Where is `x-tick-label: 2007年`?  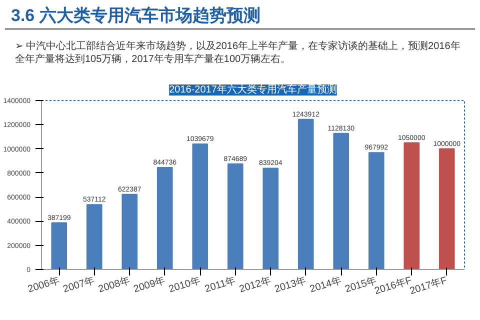
x-tick-label: 2007年 is located at coordinates (79, 285).